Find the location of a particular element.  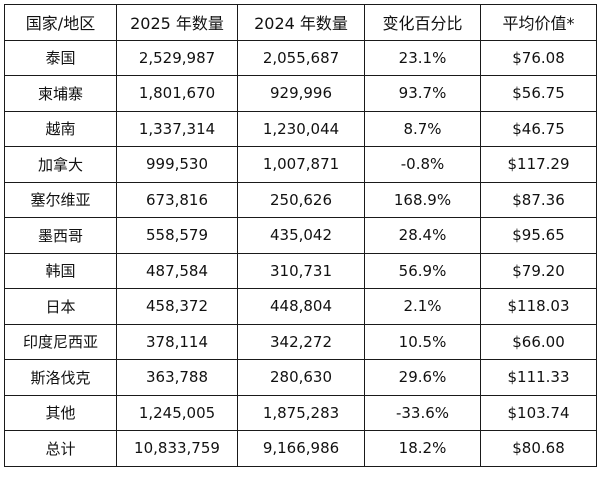

cell-2024-quantity: 435,042 is located at coordinates (301, 235).